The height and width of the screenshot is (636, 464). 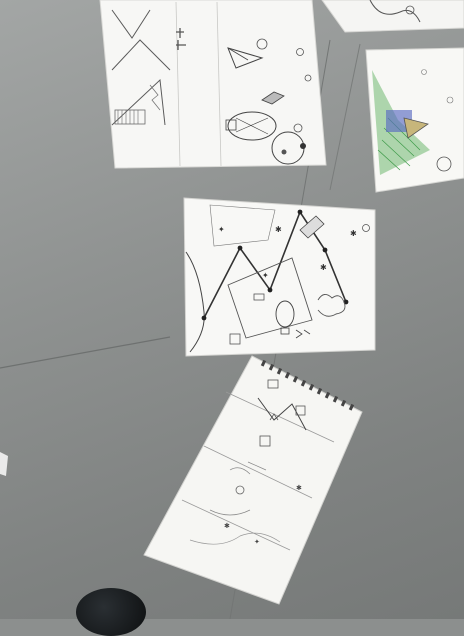 I want to click on dark-object-bottom, so click(x=111, y=612).